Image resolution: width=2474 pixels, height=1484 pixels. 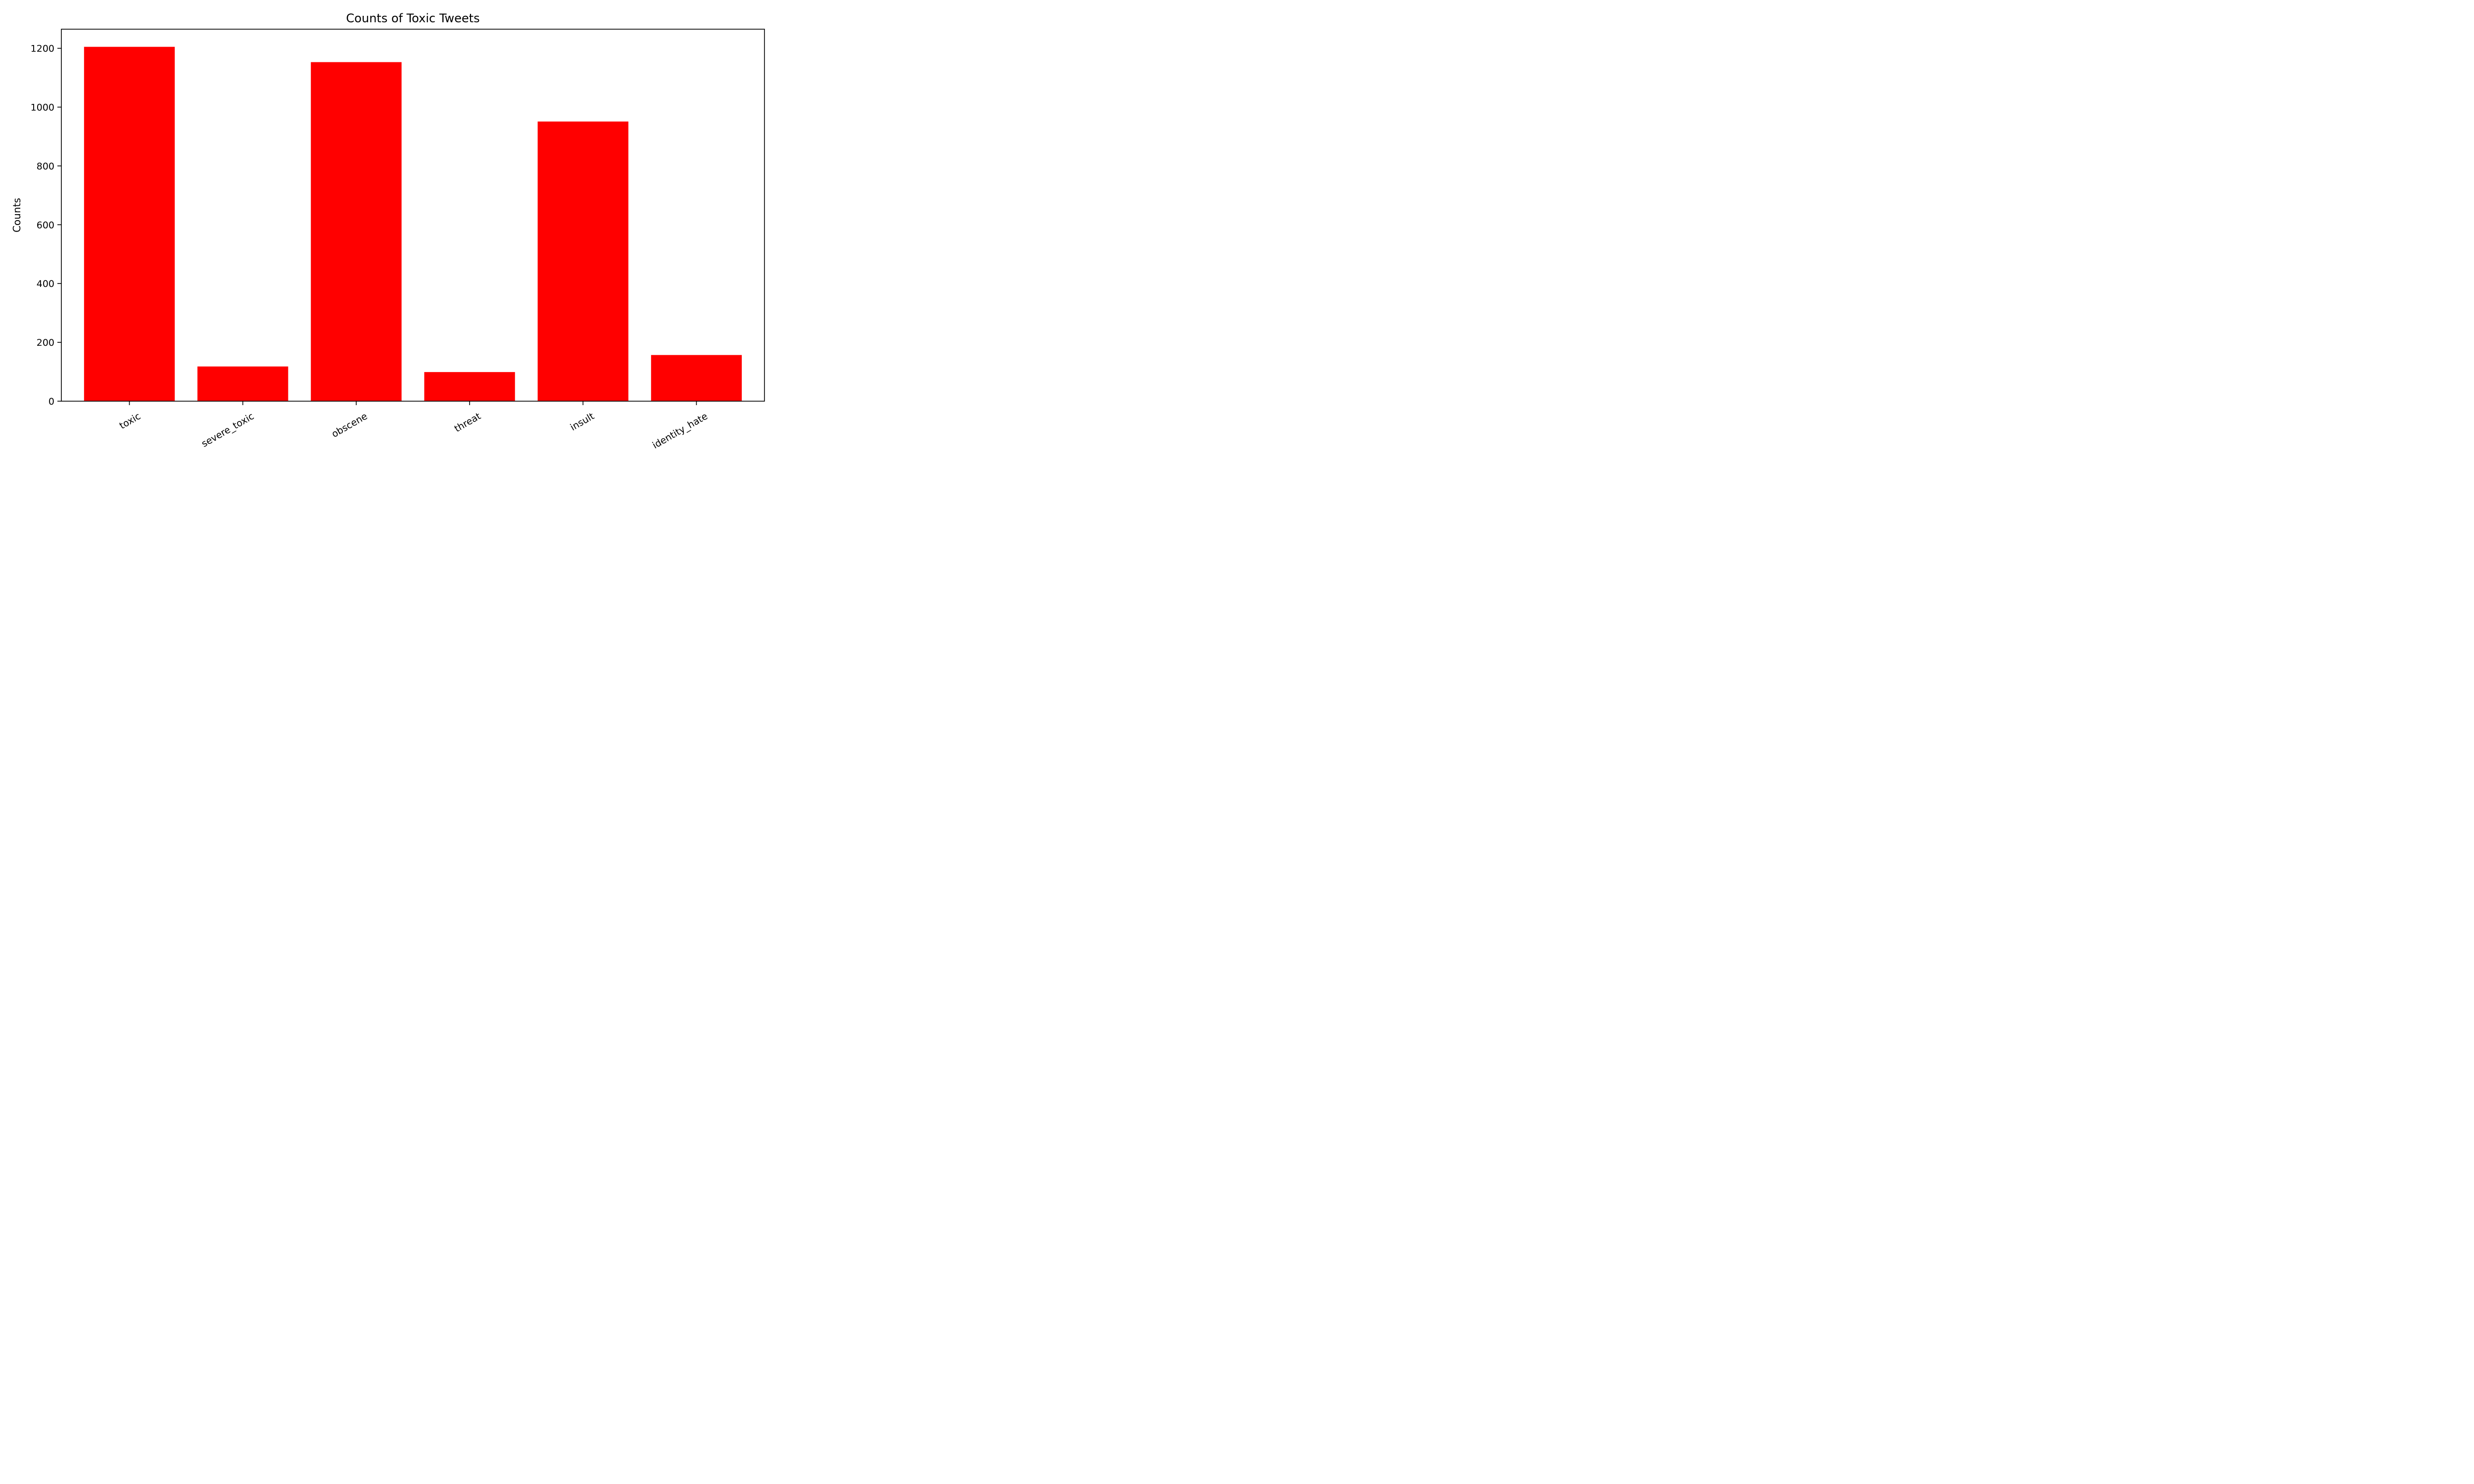 What do you see at coordinates (45, 283) in the screenshot?
I see `y-tick-label: 400` at bounding box center [45, 283].